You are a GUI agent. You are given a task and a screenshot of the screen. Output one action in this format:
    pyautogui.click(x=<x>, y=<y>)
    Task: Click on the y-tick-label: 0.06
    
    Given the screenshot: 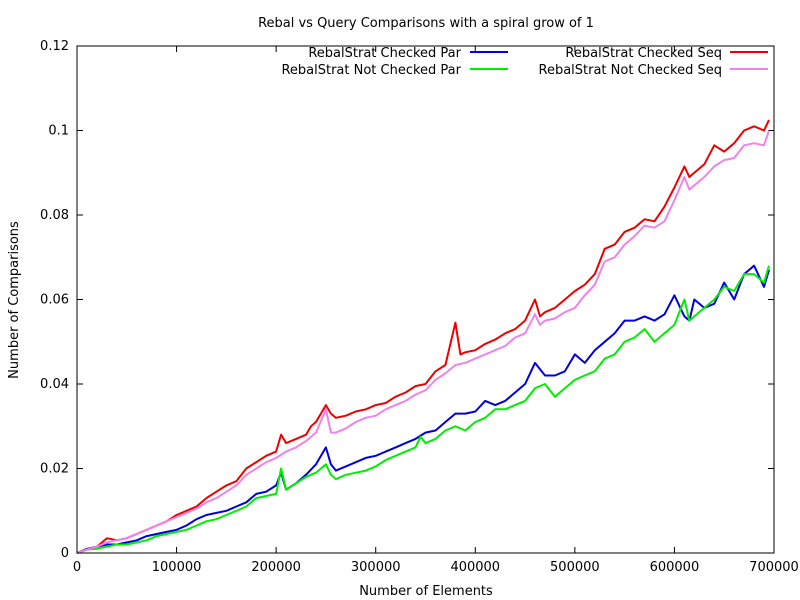 What is the action you would take?
    pyautogui.click(x=54, y=300)
    